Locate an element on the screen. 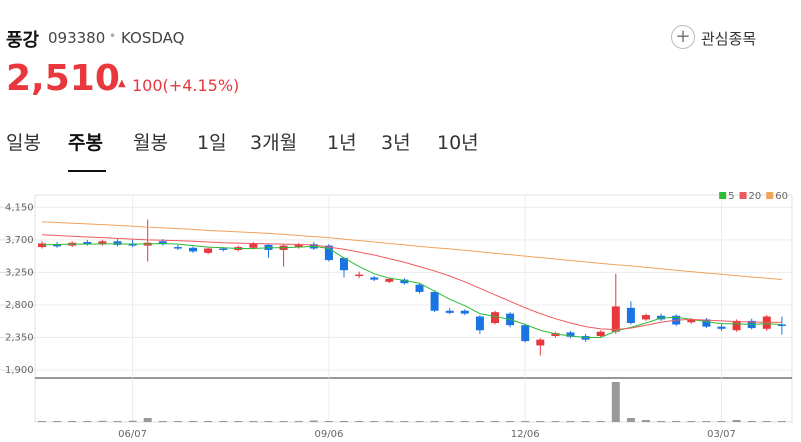  legend-label: 60 is located at coordinates (781, 196).